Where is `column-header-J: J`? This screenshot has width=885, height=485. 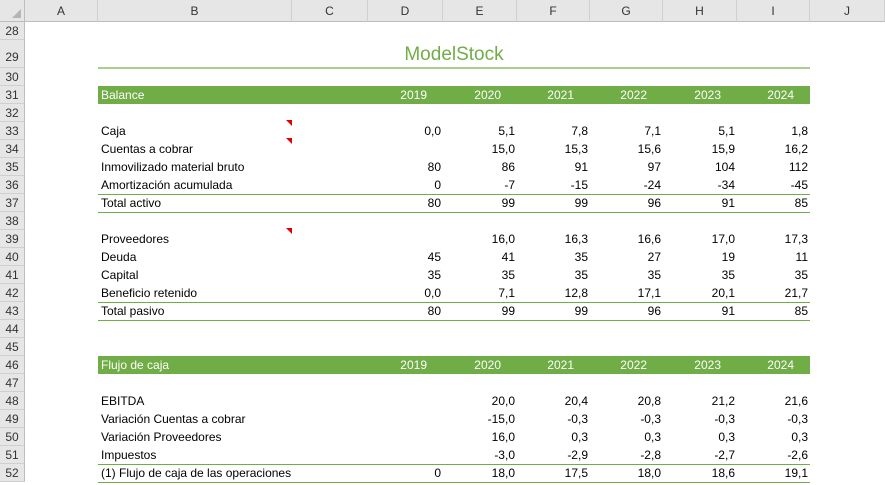 column-header-J: J is located at coordinates (847, 11).